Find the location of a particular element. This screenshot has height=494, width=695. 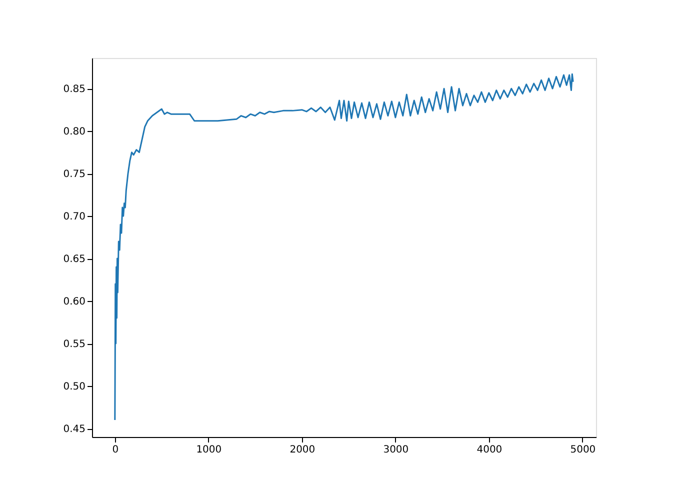

y-tick-label: 0.75 is located at coordinates (74, 174).